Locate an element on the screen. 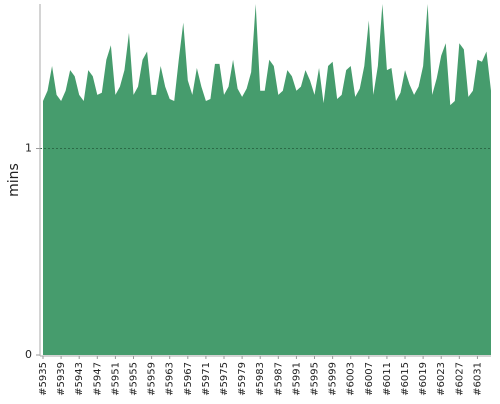 The width and height of the screenshot is (500, 404). y-axis-label: mins is located at coordinates (14, 180).